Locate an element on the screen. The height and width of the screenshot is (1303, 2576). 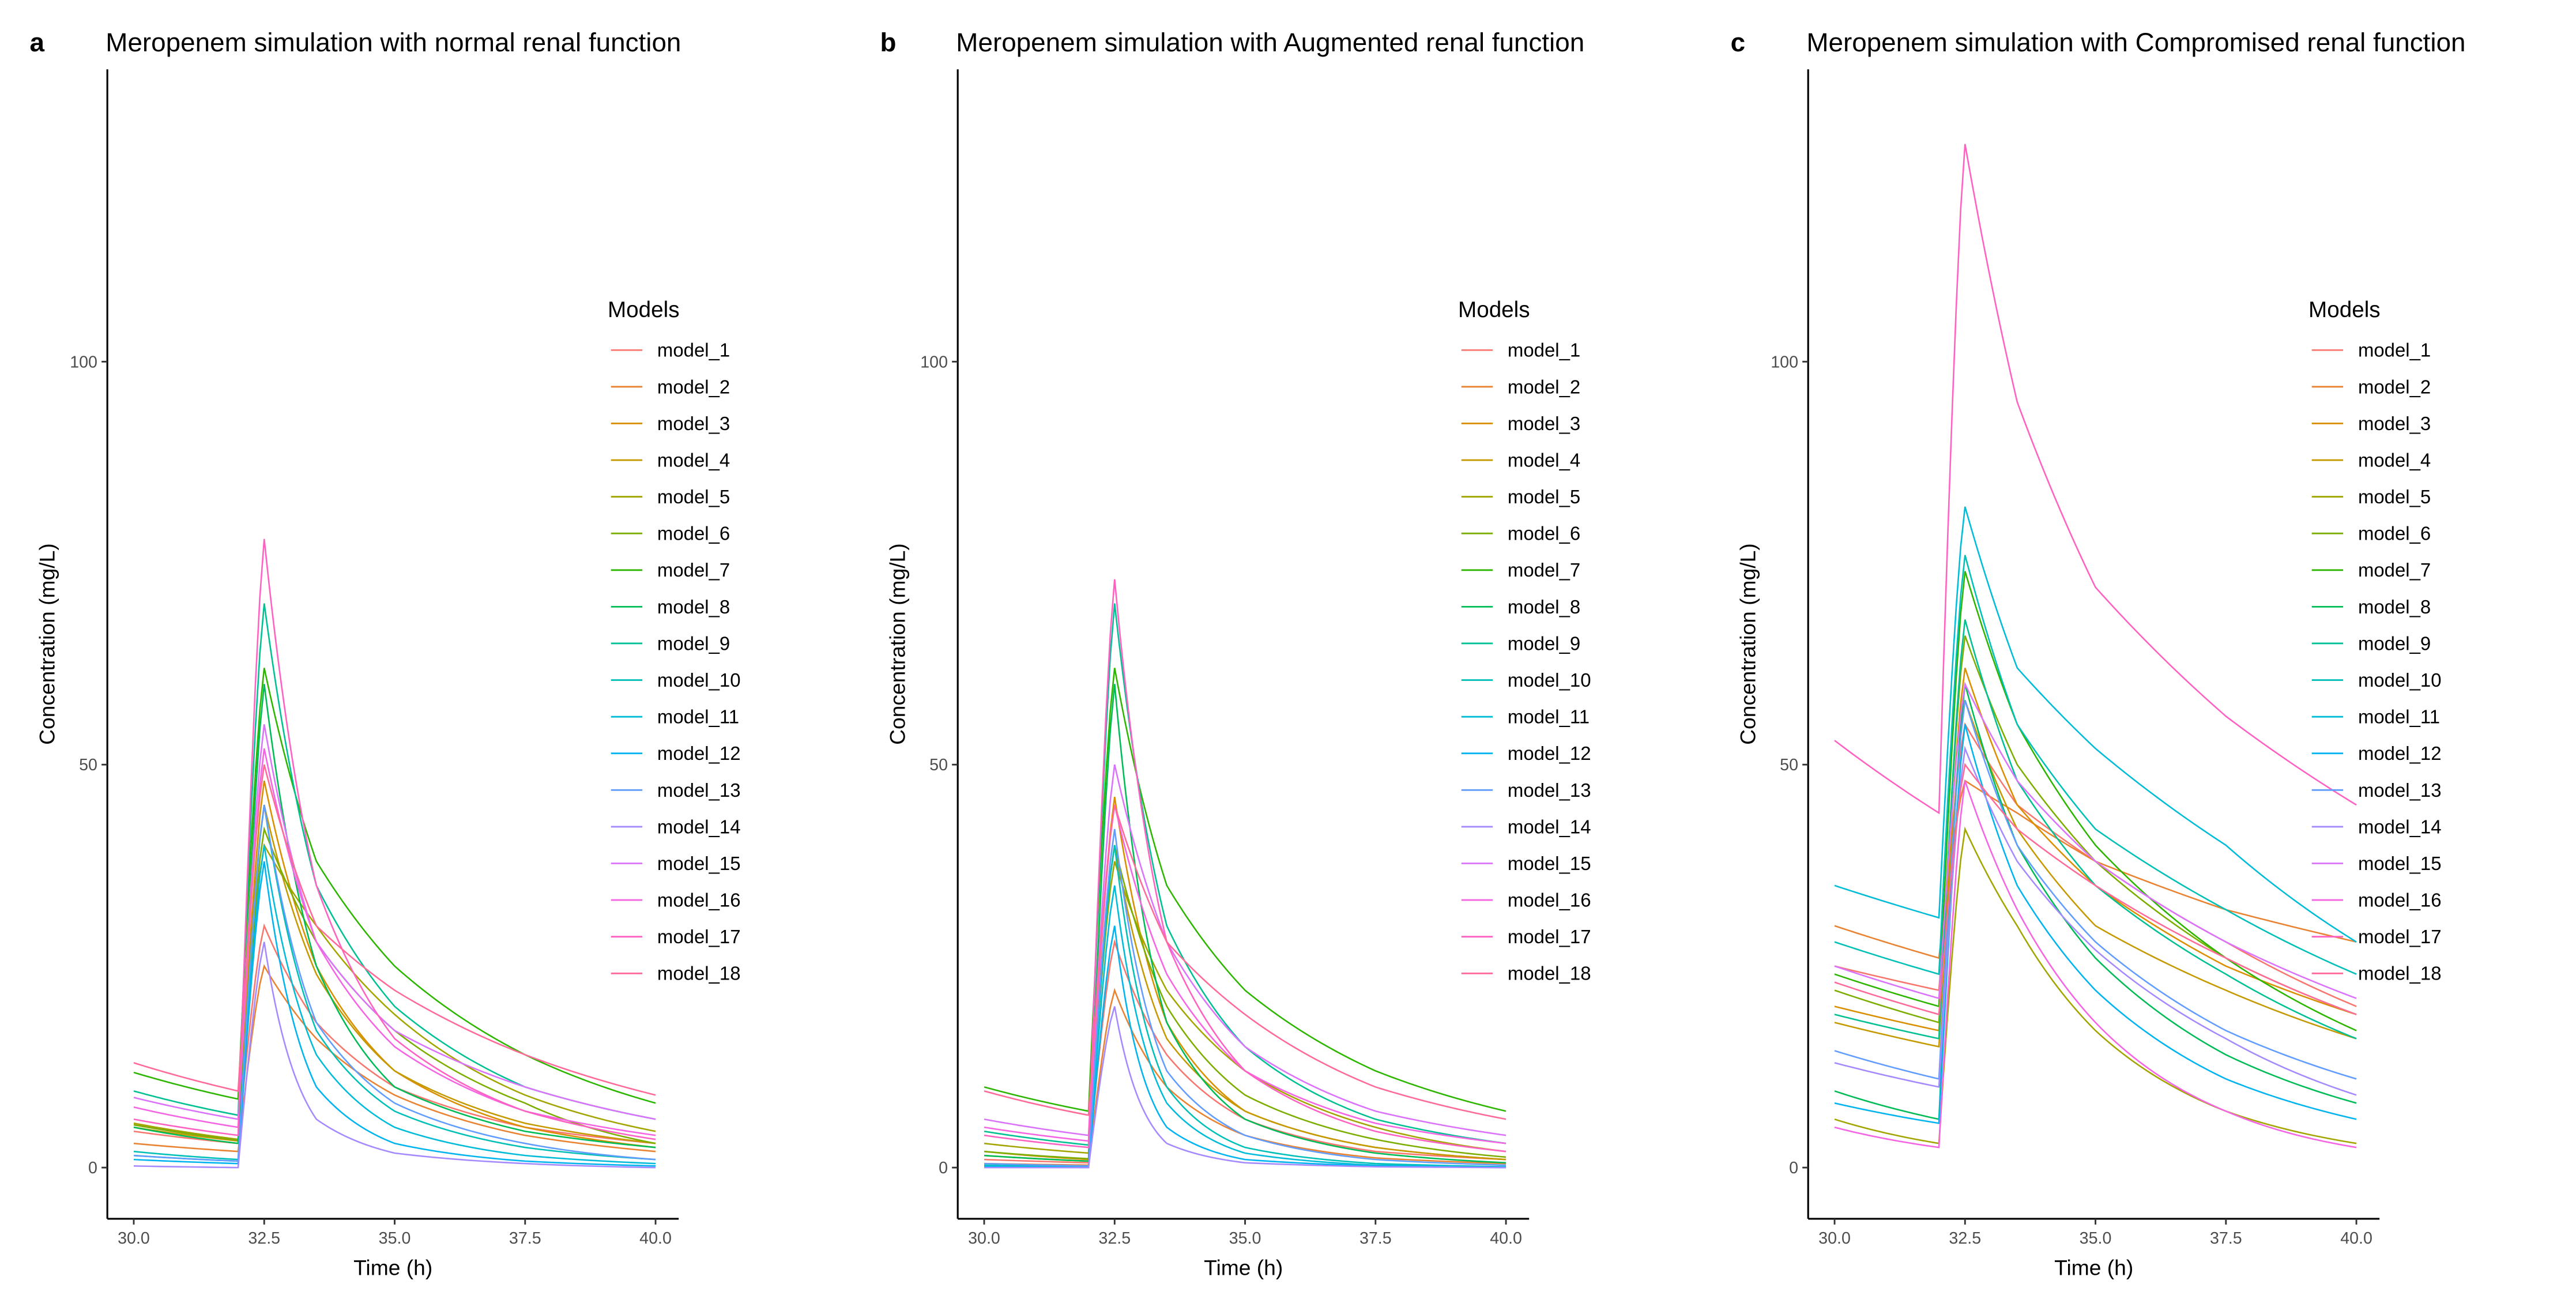
panel-letter: a is located at coordinates (37, 42).